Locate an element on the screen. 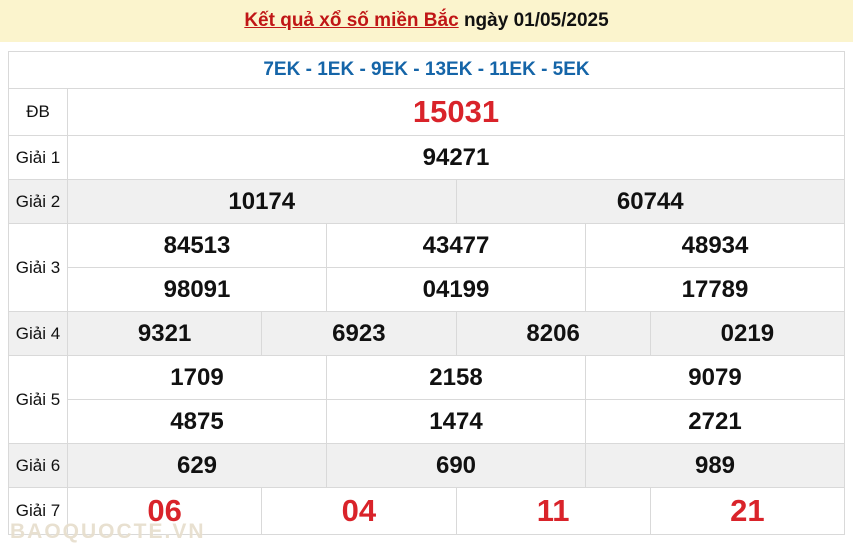  prize-label: Giải 5 is located at coordinates (38, 399).